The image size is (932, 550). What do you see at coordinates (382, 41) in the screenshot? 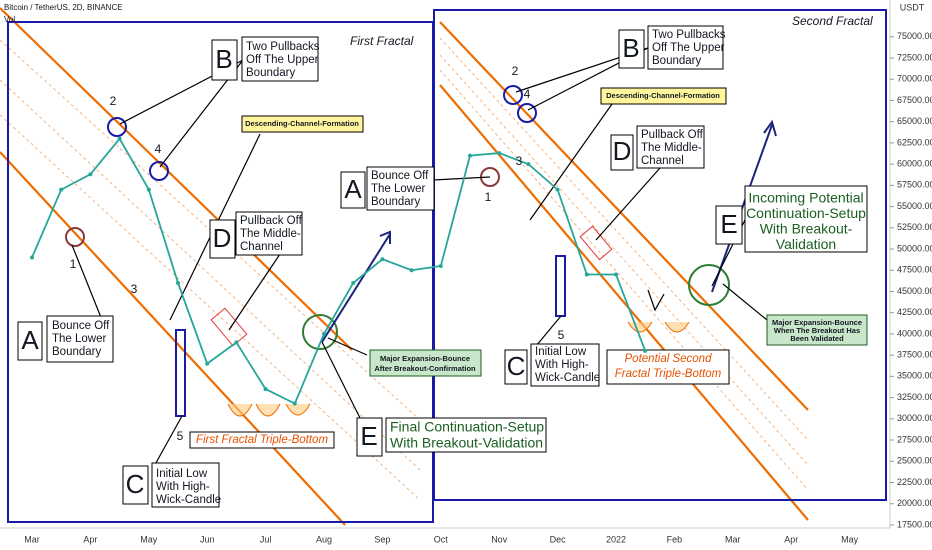
I see `annotation: First Fractal` at bounding box center [382, 41].